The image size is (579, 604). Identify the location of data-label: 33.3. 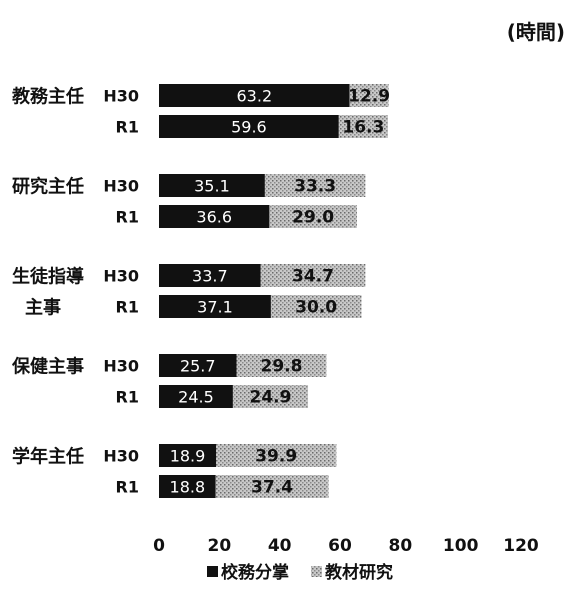
(315, 187).